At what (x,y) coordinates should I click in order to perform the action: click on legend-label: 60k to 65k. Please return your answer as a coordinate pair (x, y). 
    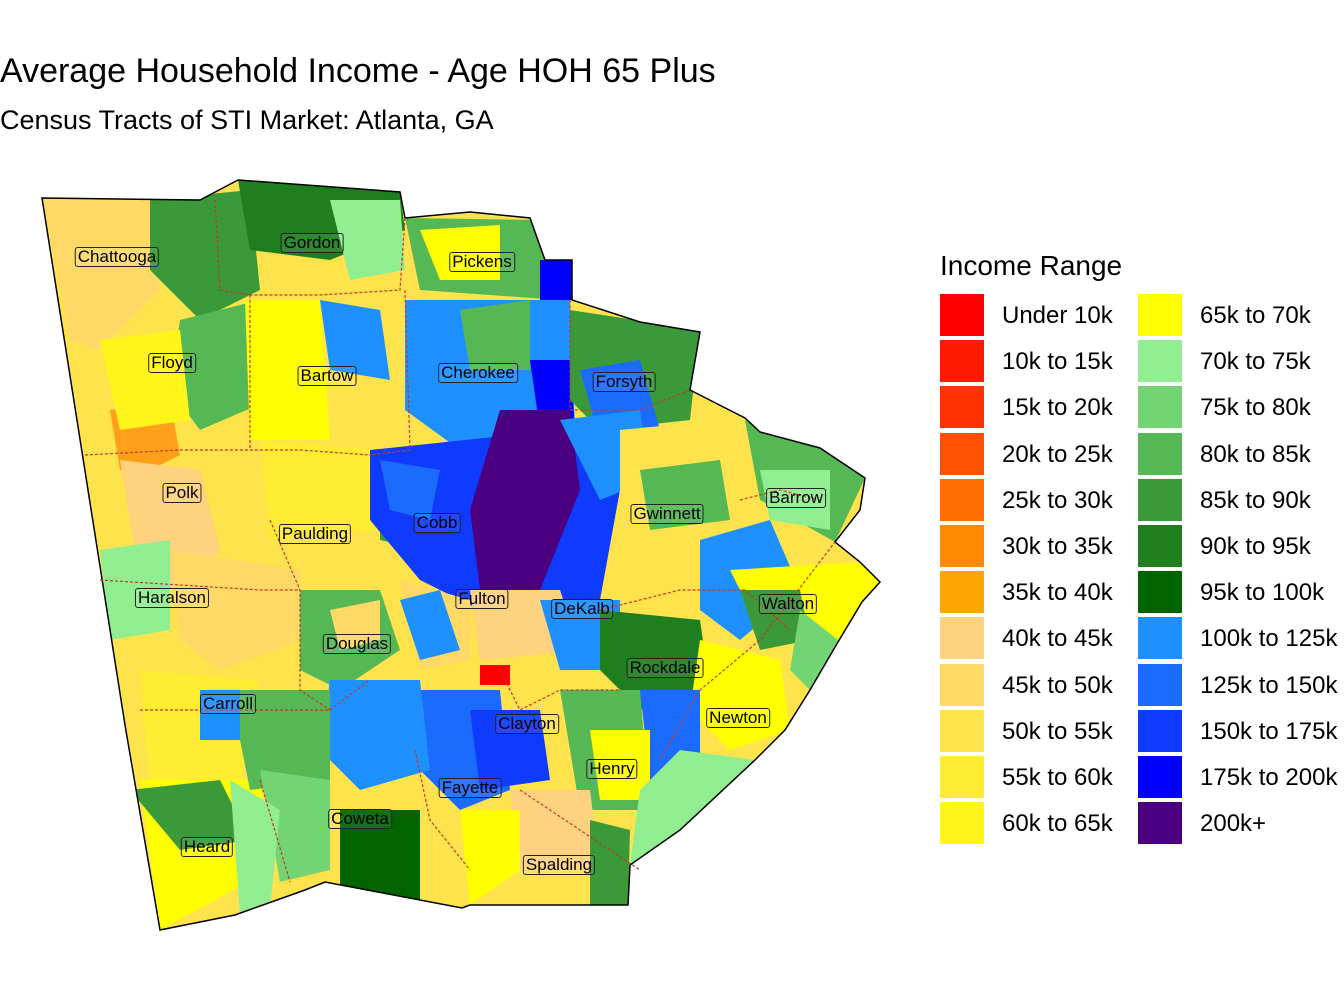
    Looking at the image, I should click on (1057, 824).